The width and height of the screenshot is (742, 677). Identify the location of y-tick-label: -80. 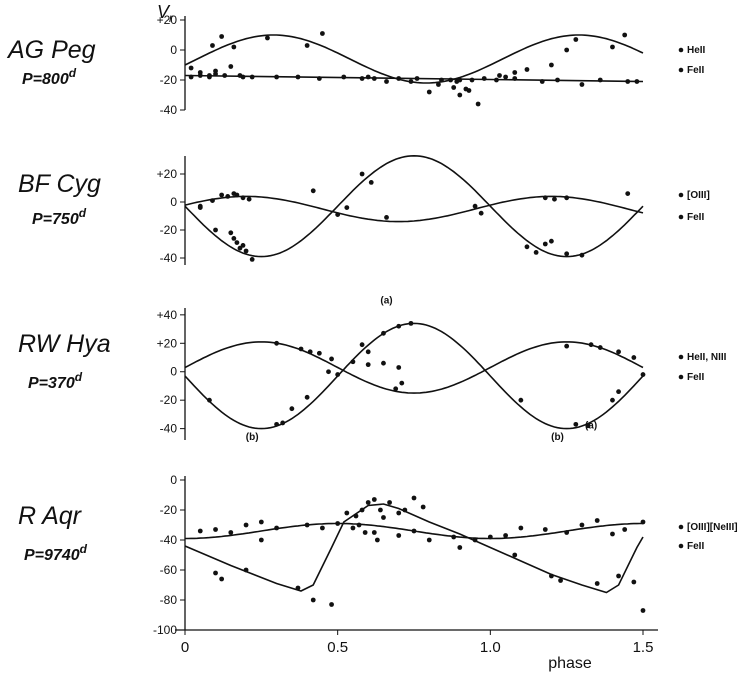
(169, 600).